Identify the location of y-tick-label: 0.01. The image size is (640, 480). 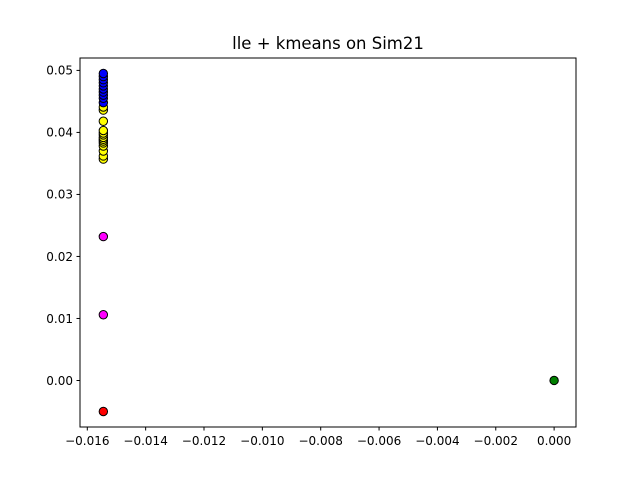
(59, 319).